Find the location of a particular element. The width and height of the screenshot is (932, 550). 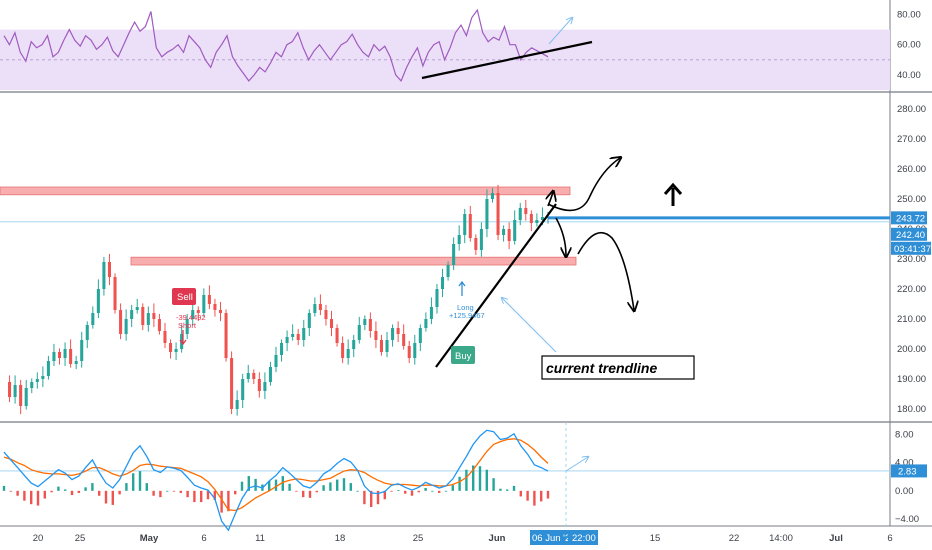

macd-histogram is located at coordinates (276, 489).